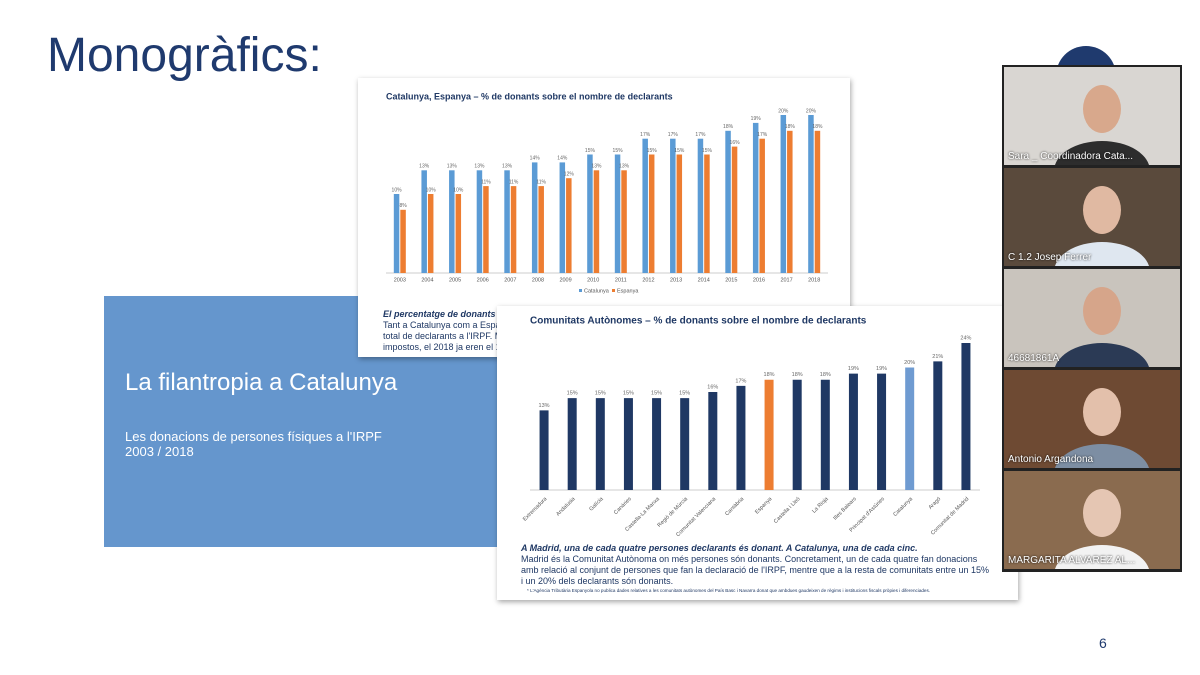 The height and width of the screenshot is (675, 1200). I want to click on x-tick-label: 2014, so click(704, 280).